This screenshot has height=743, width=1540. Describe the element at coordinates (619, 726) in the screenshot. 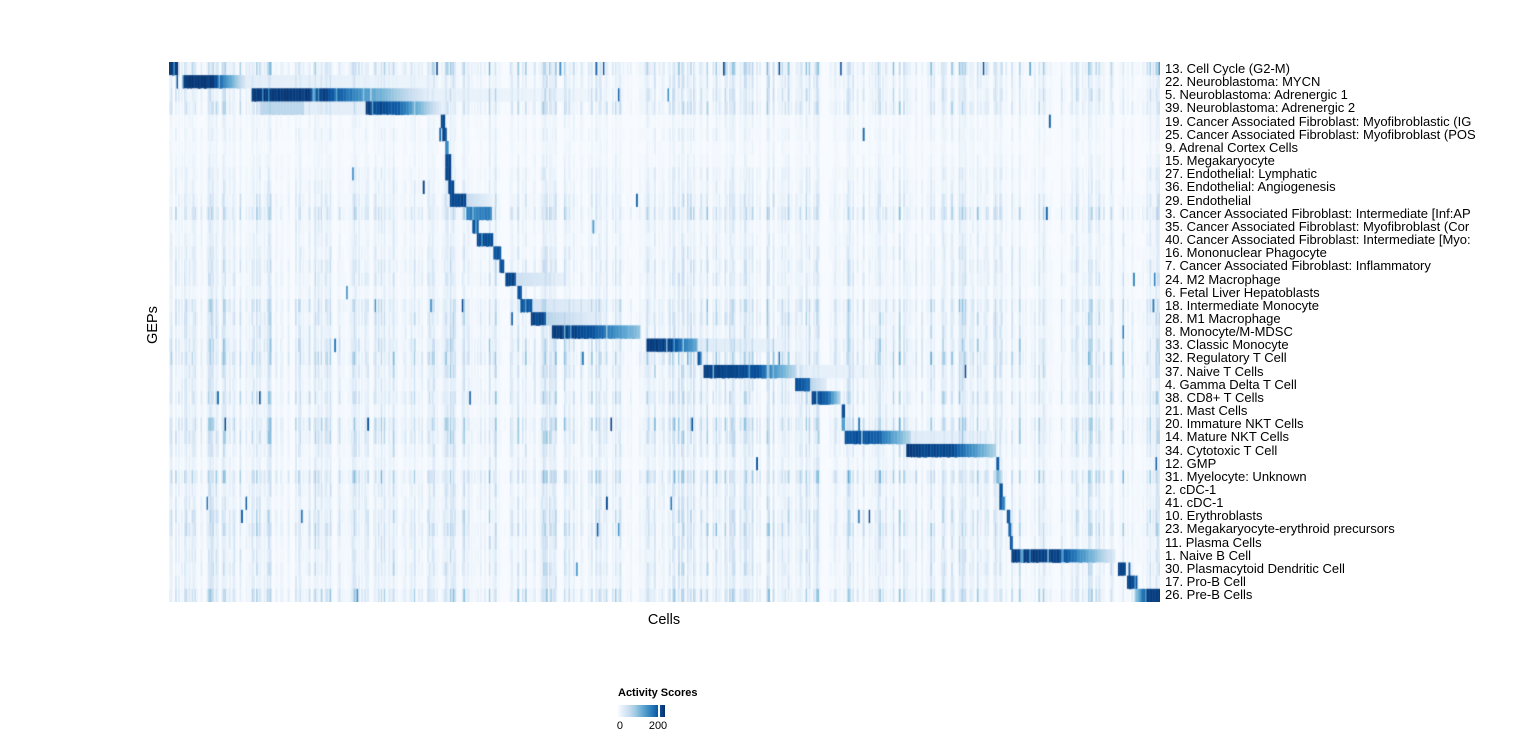

I see `colorbar-min-label: 0` at that location.